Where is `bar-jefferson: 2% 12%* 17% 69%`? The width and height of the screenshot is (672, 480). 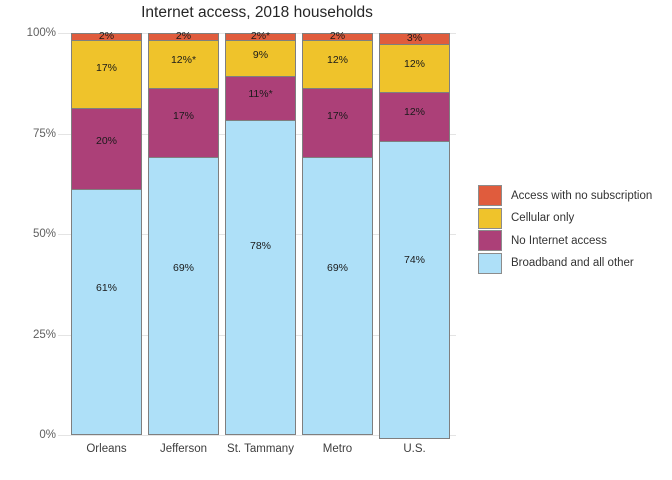 bar-jefferson: 2% 12%* 17% 69% is located at coordinates (183, 232).